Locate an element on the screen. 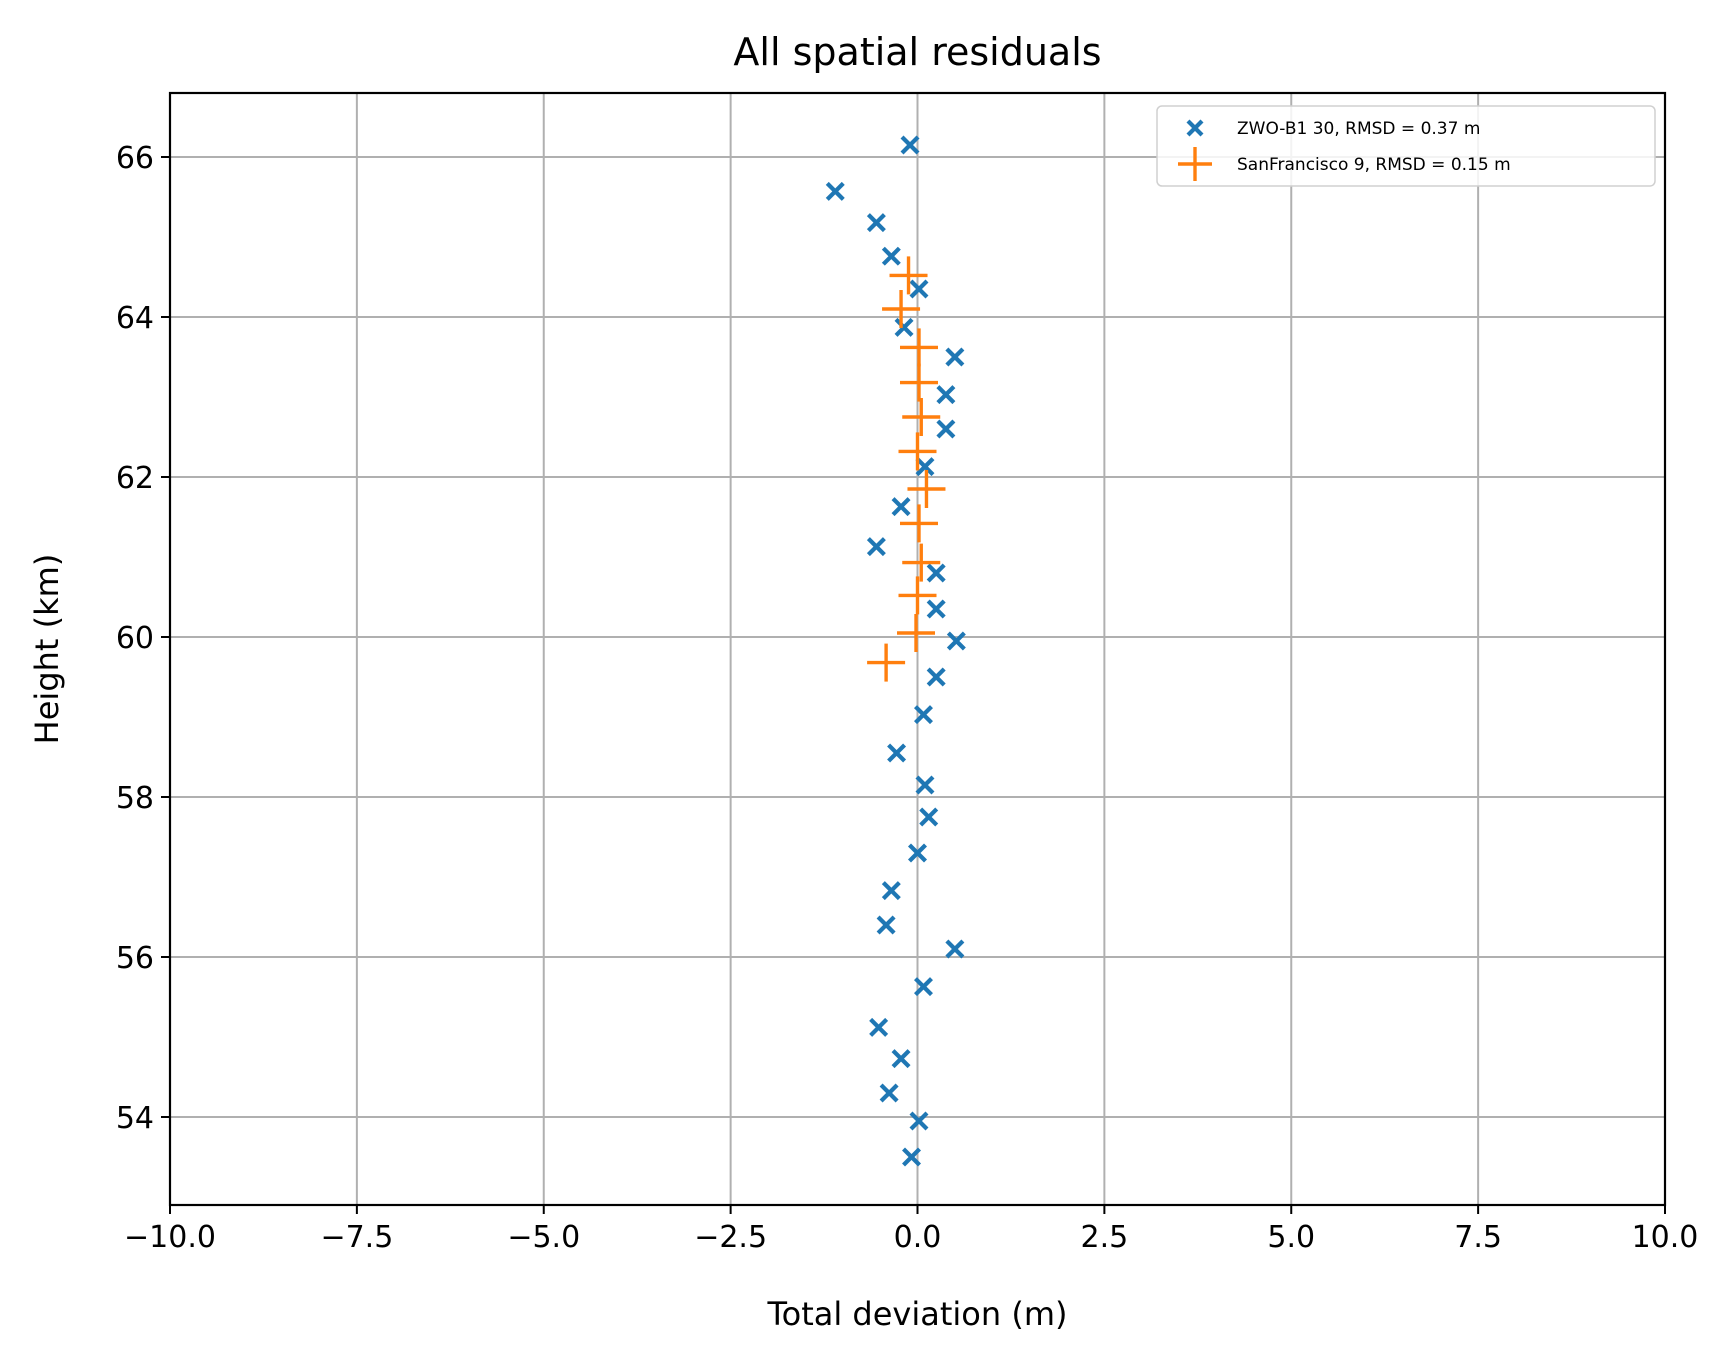  y-tick-label: 58 is located at coordinates (135, 798).